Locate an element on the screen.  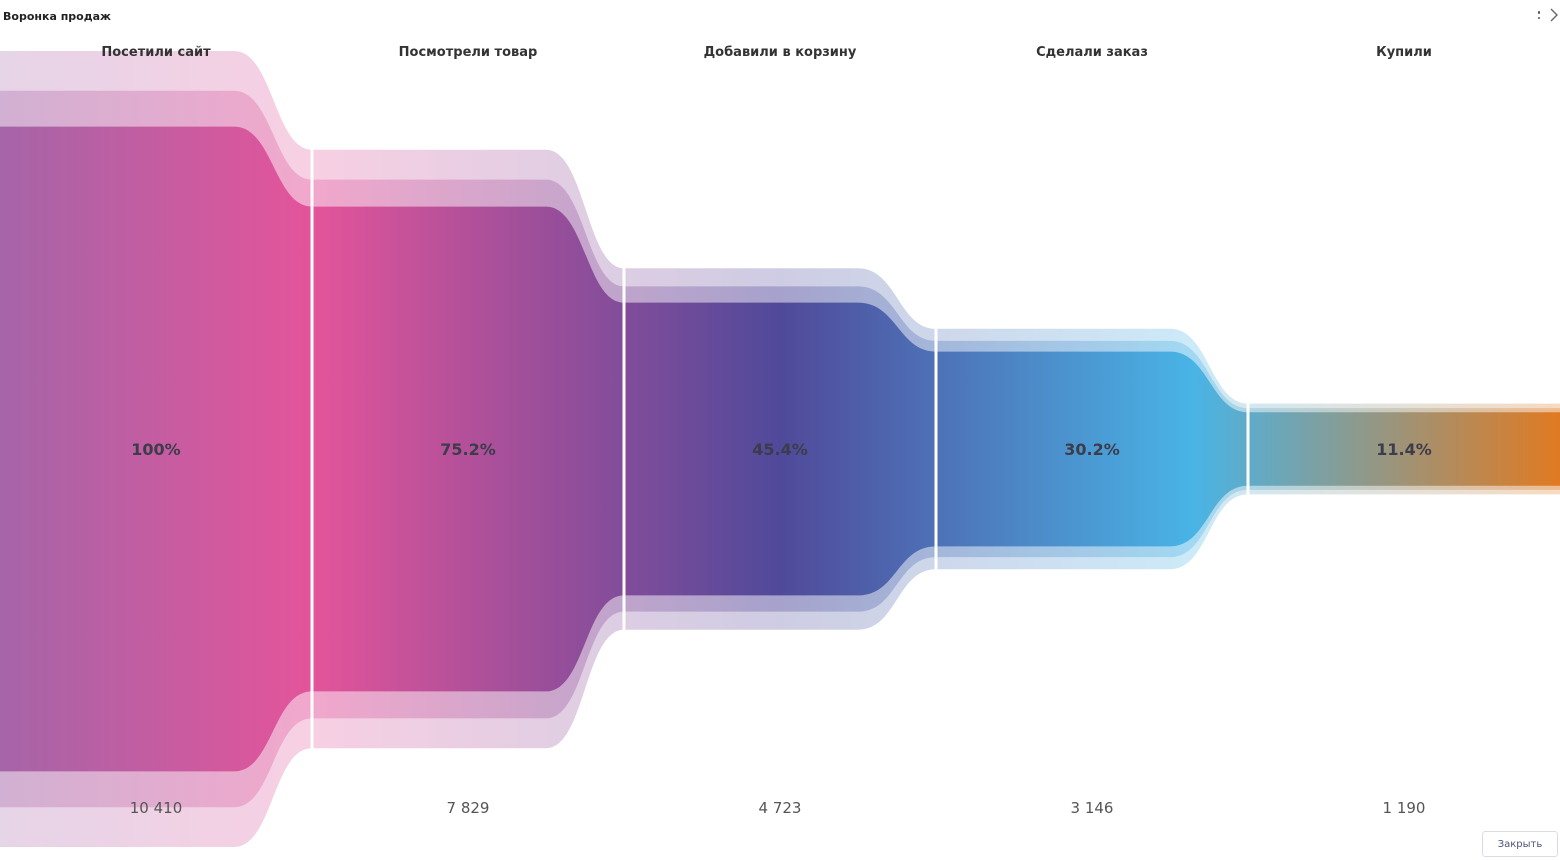
stage-label: Посетили сайт is located at coordinates (156, 52).